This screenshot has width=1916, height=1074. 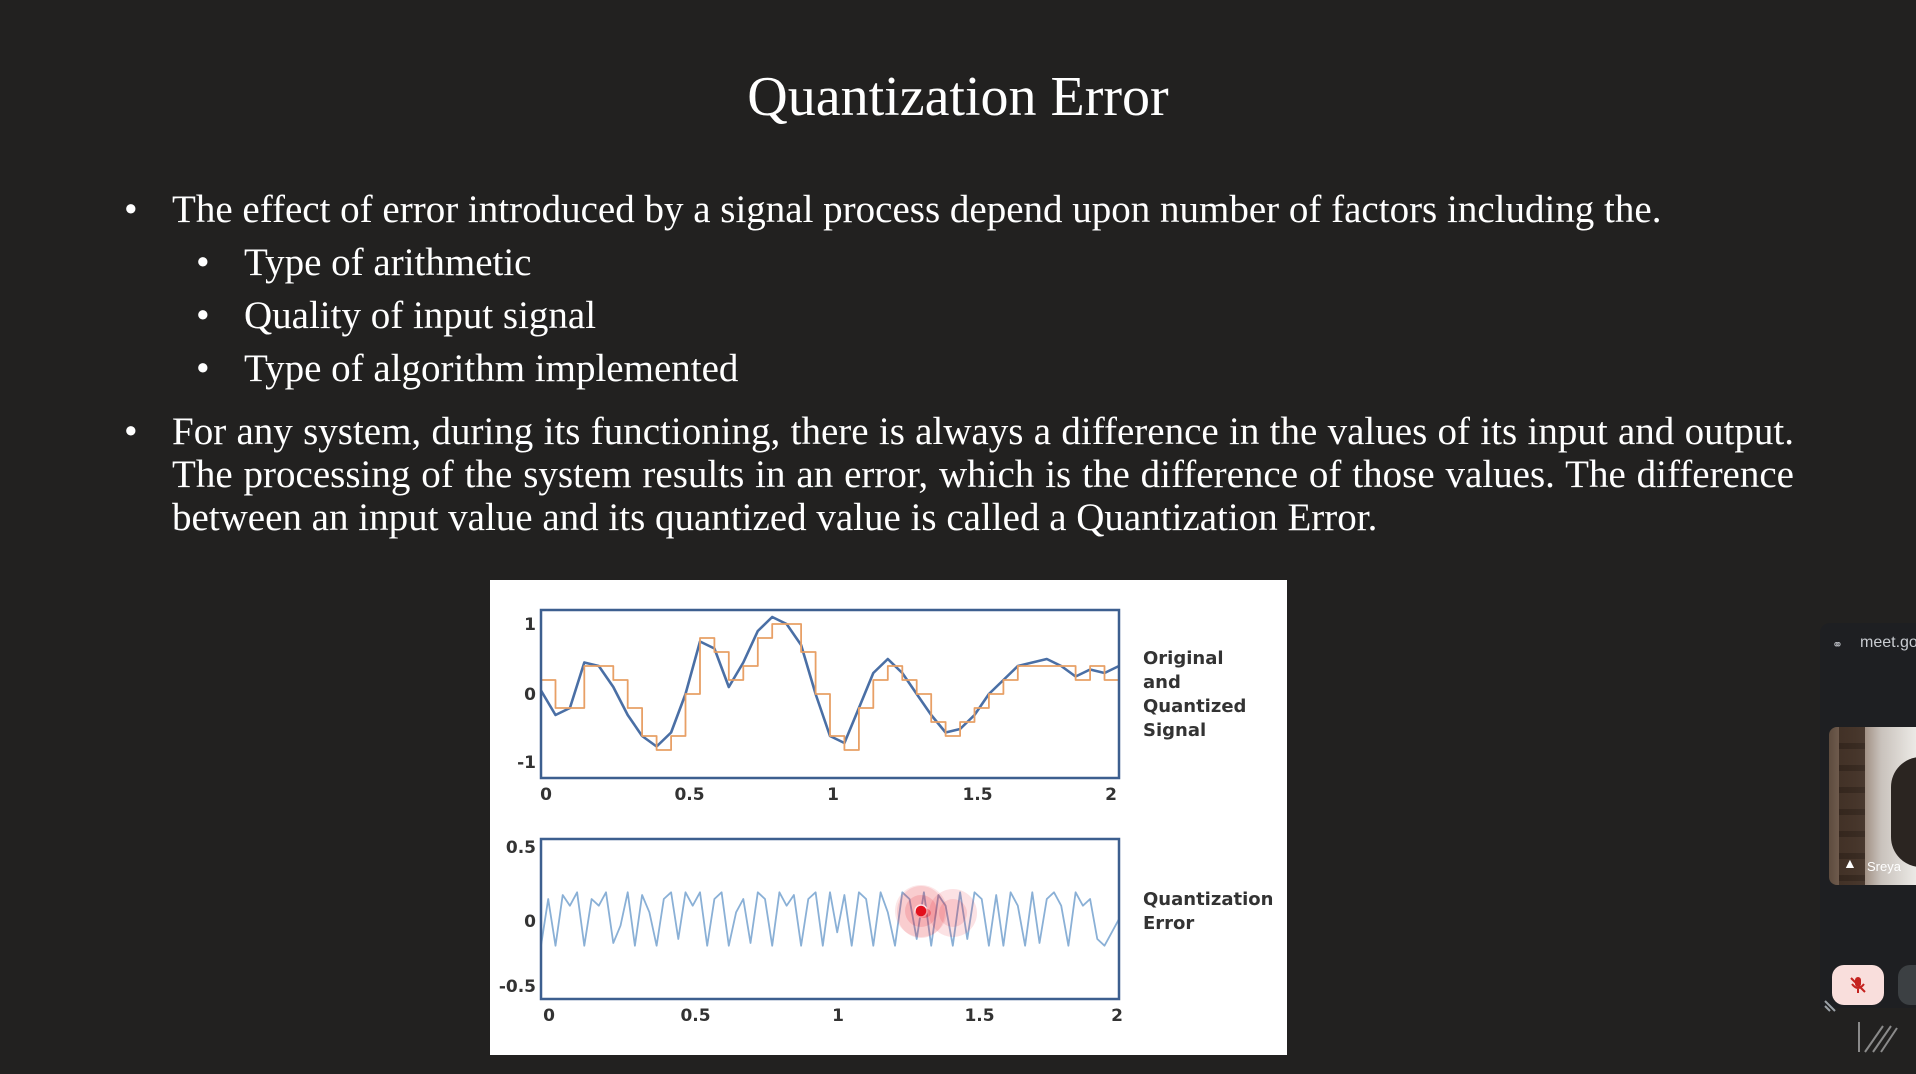 I want to click on chart2-x-tick-label: 0, so click(x=549, y=1016).